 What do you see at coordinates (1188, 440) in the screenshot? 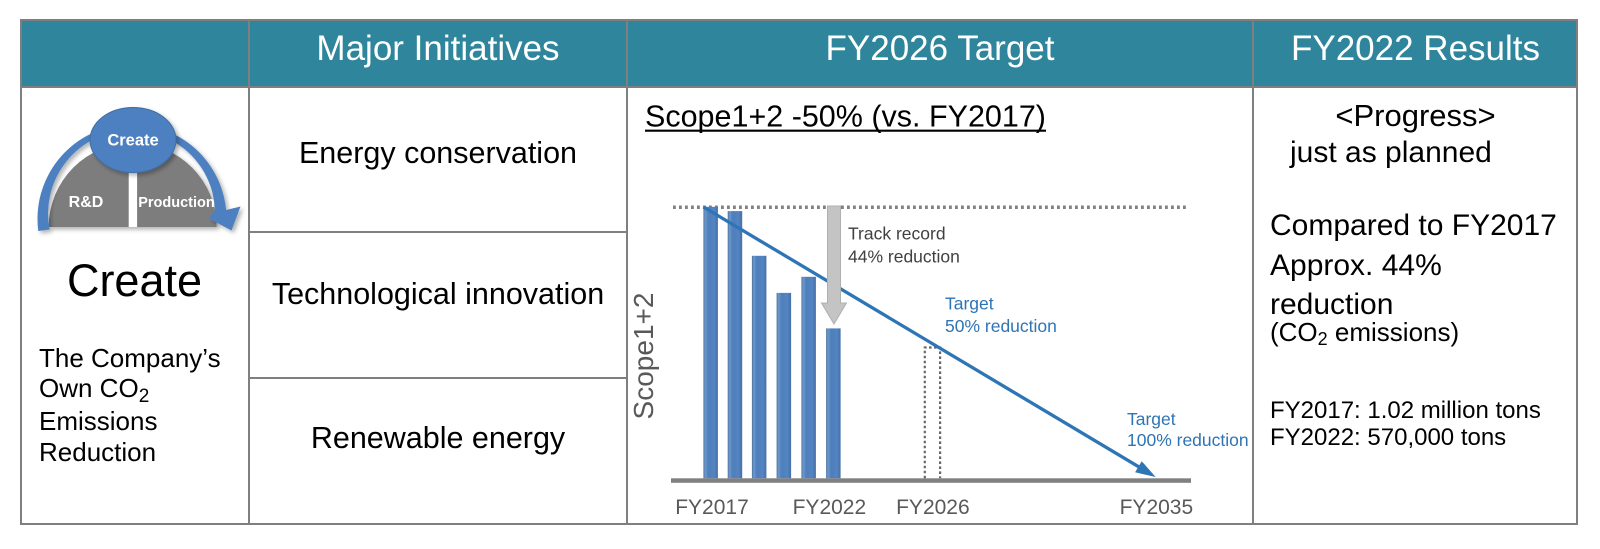
I see `svg-text: 100% reduction` at bounding box center [1188, 440].